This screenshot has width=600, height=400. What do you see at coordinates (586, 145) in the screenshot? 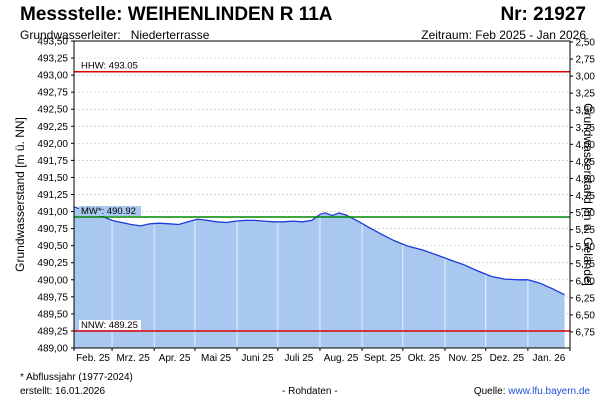
I see `y2-tick-label: 4,00` at bounding box center [586, 145].